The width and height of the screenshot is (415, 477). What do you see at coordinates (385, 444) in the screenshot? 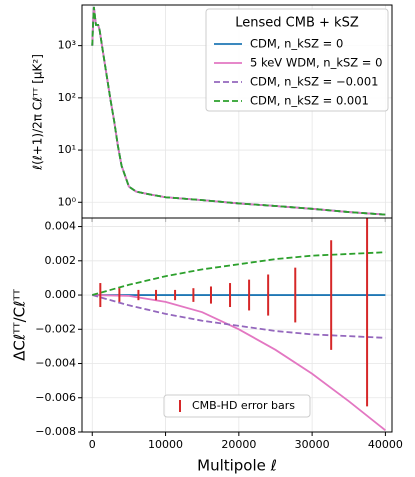
I see `x-tick-label: 40000` at bounding box center [385, 444].